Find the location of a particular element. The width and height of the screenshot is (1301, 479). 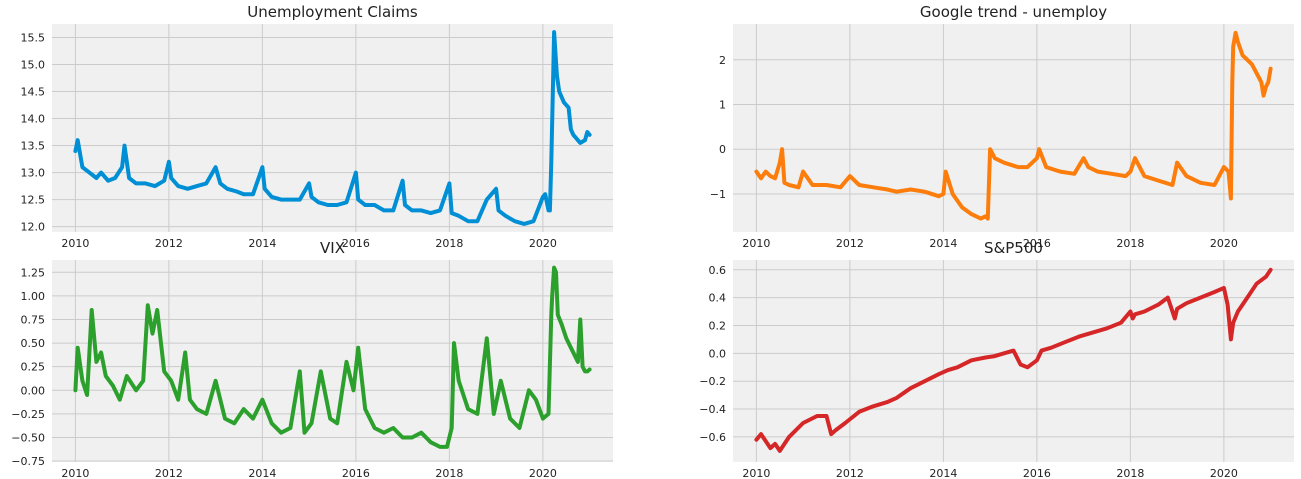

sp500-x-tick-label: 2010 is located at coordinates (756, 473).